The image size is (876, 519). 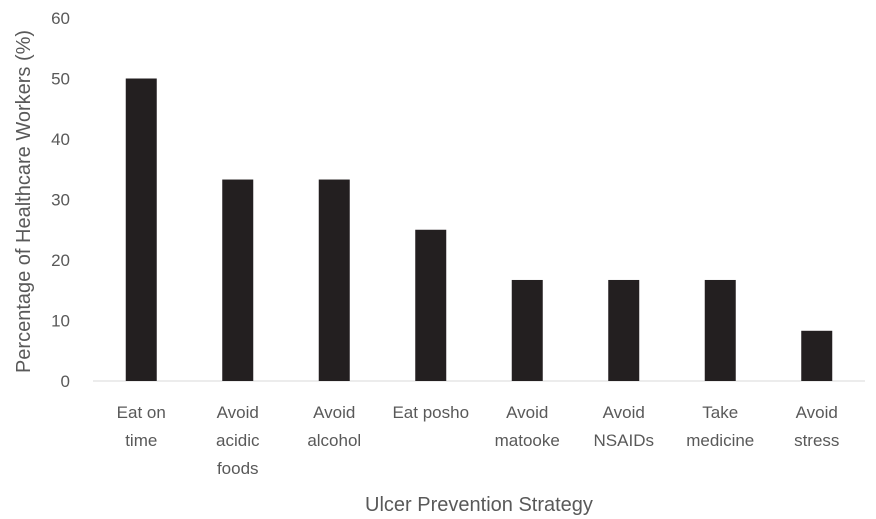 I want to click on y-tick-label: 60, so click(x=60, y=18).